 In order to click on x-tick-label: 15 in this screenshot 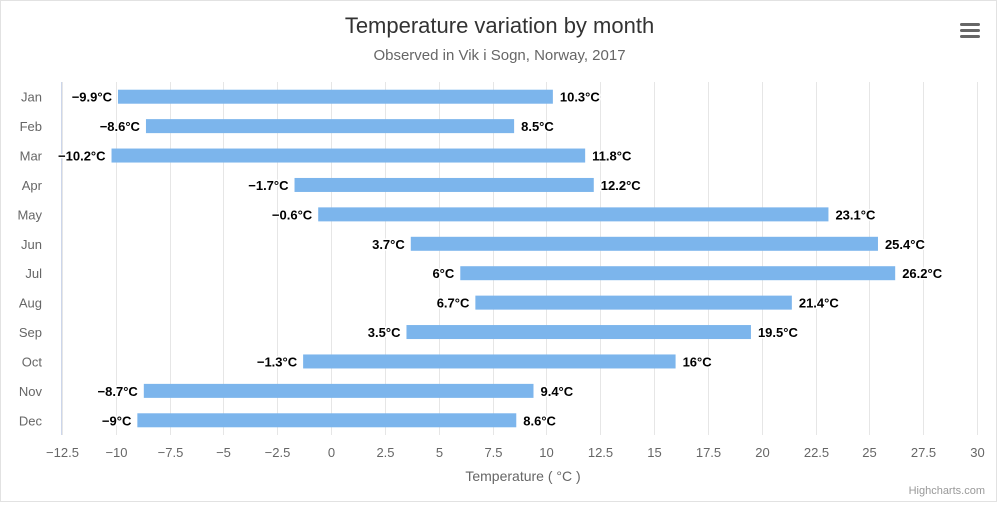, I will do `click(654, 452)`.